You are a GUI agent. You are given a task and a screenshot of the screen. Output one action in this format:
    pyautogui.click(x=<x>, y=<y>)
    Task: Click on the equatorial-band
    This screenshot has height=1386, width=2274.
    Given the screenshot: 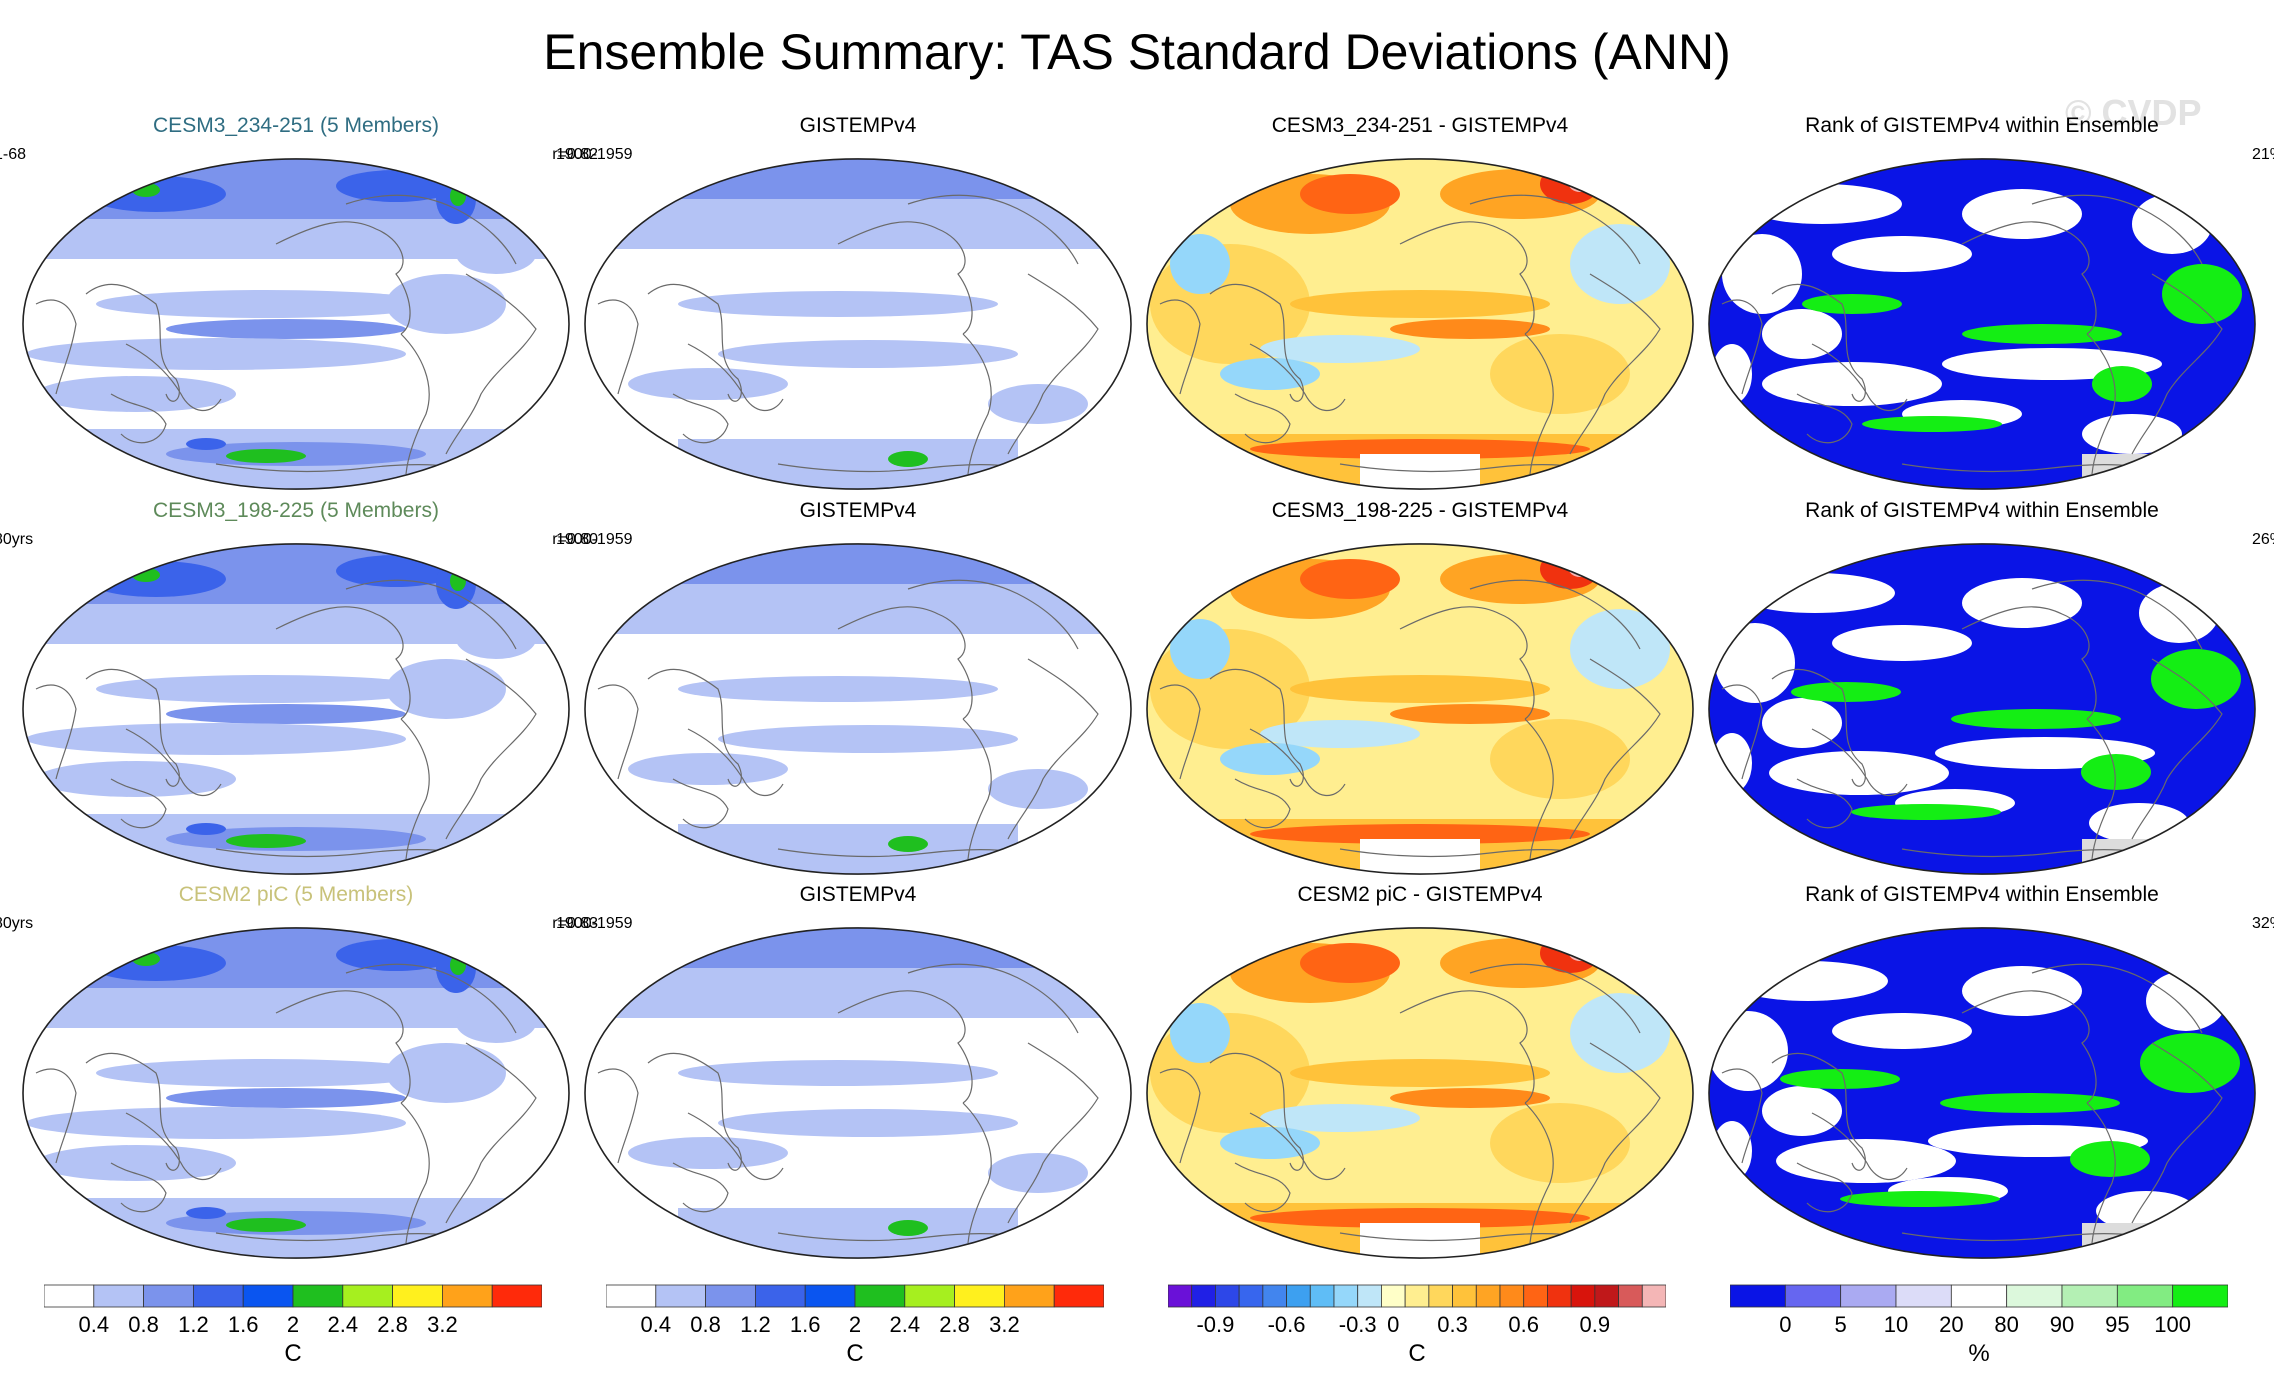 What is the action you would take?
    pyautogui.click(x=838, y=1073)
    